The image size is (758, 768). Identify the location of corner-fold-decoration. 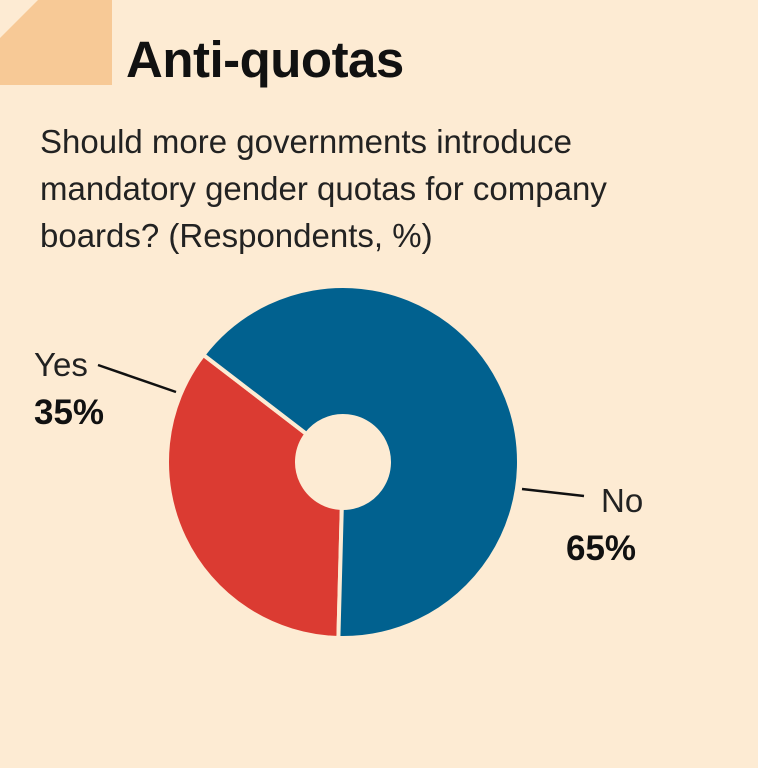
(56, 42).